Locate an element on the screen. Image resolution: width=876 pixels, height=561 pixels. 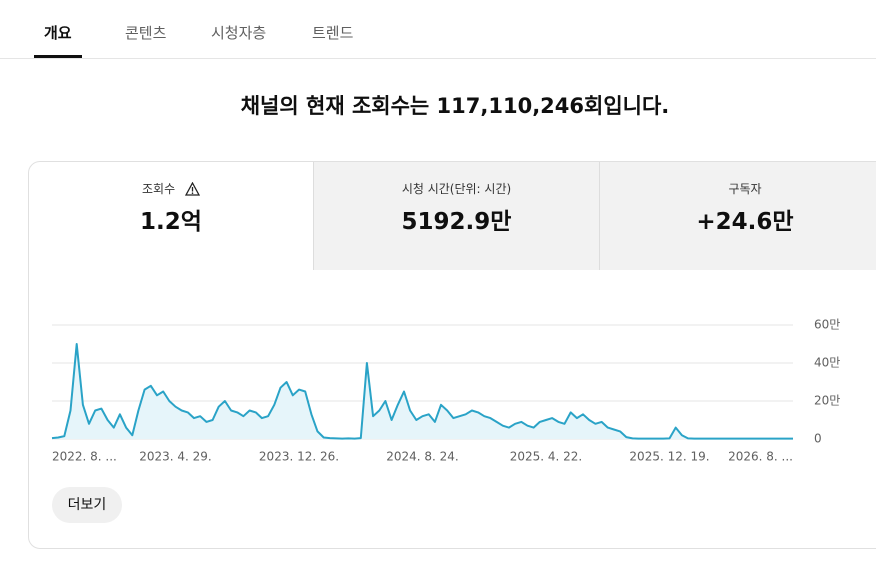
area is located at coordinates (422, 391).